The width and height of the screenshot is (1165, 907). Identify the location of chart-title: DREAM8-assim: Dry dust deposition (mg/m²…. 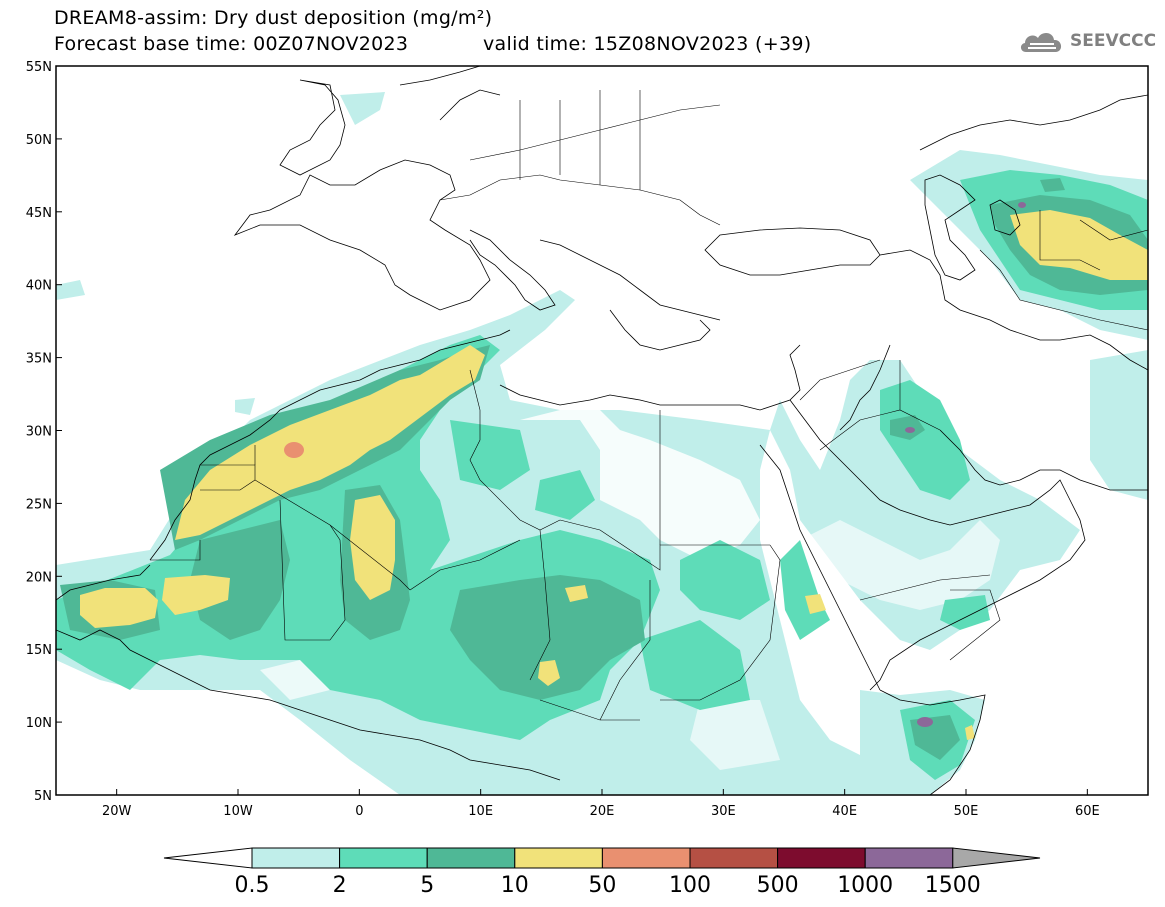
(273, 18).